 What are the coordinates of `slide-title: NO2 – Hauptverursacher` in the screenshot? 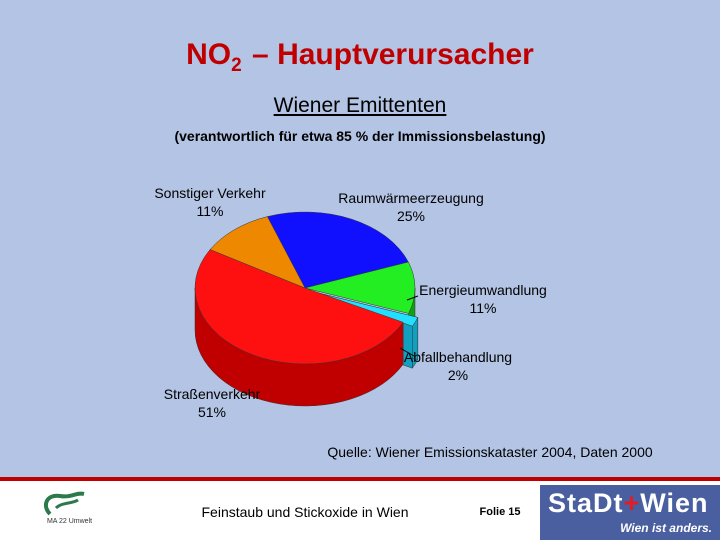 It's located at (360, 57).